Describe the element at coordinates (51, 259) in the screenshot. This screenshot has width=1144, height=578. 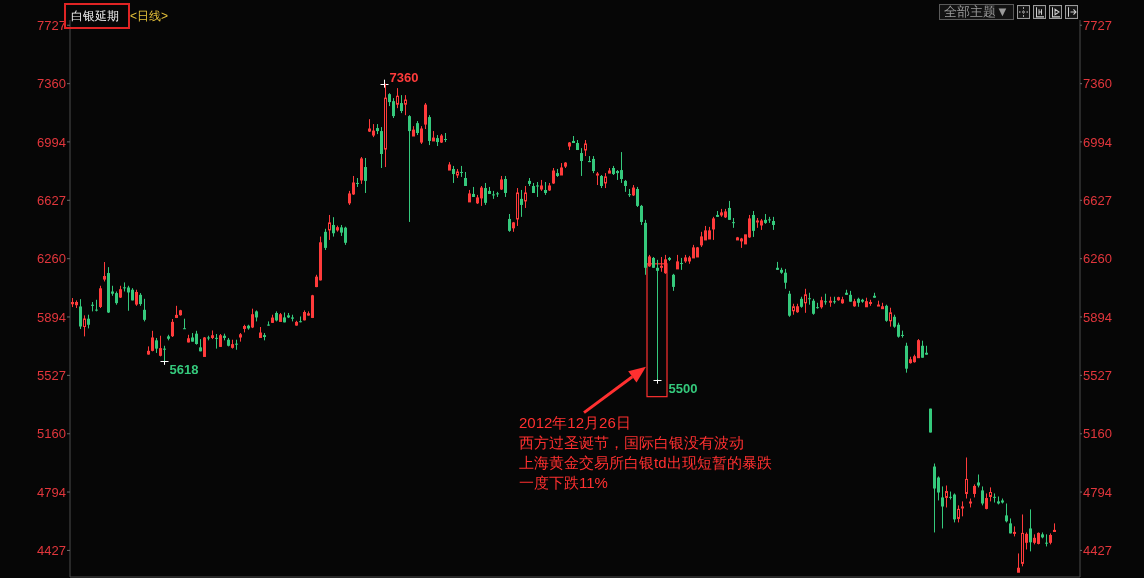
I see `y-tick-label: 6260` at that location.